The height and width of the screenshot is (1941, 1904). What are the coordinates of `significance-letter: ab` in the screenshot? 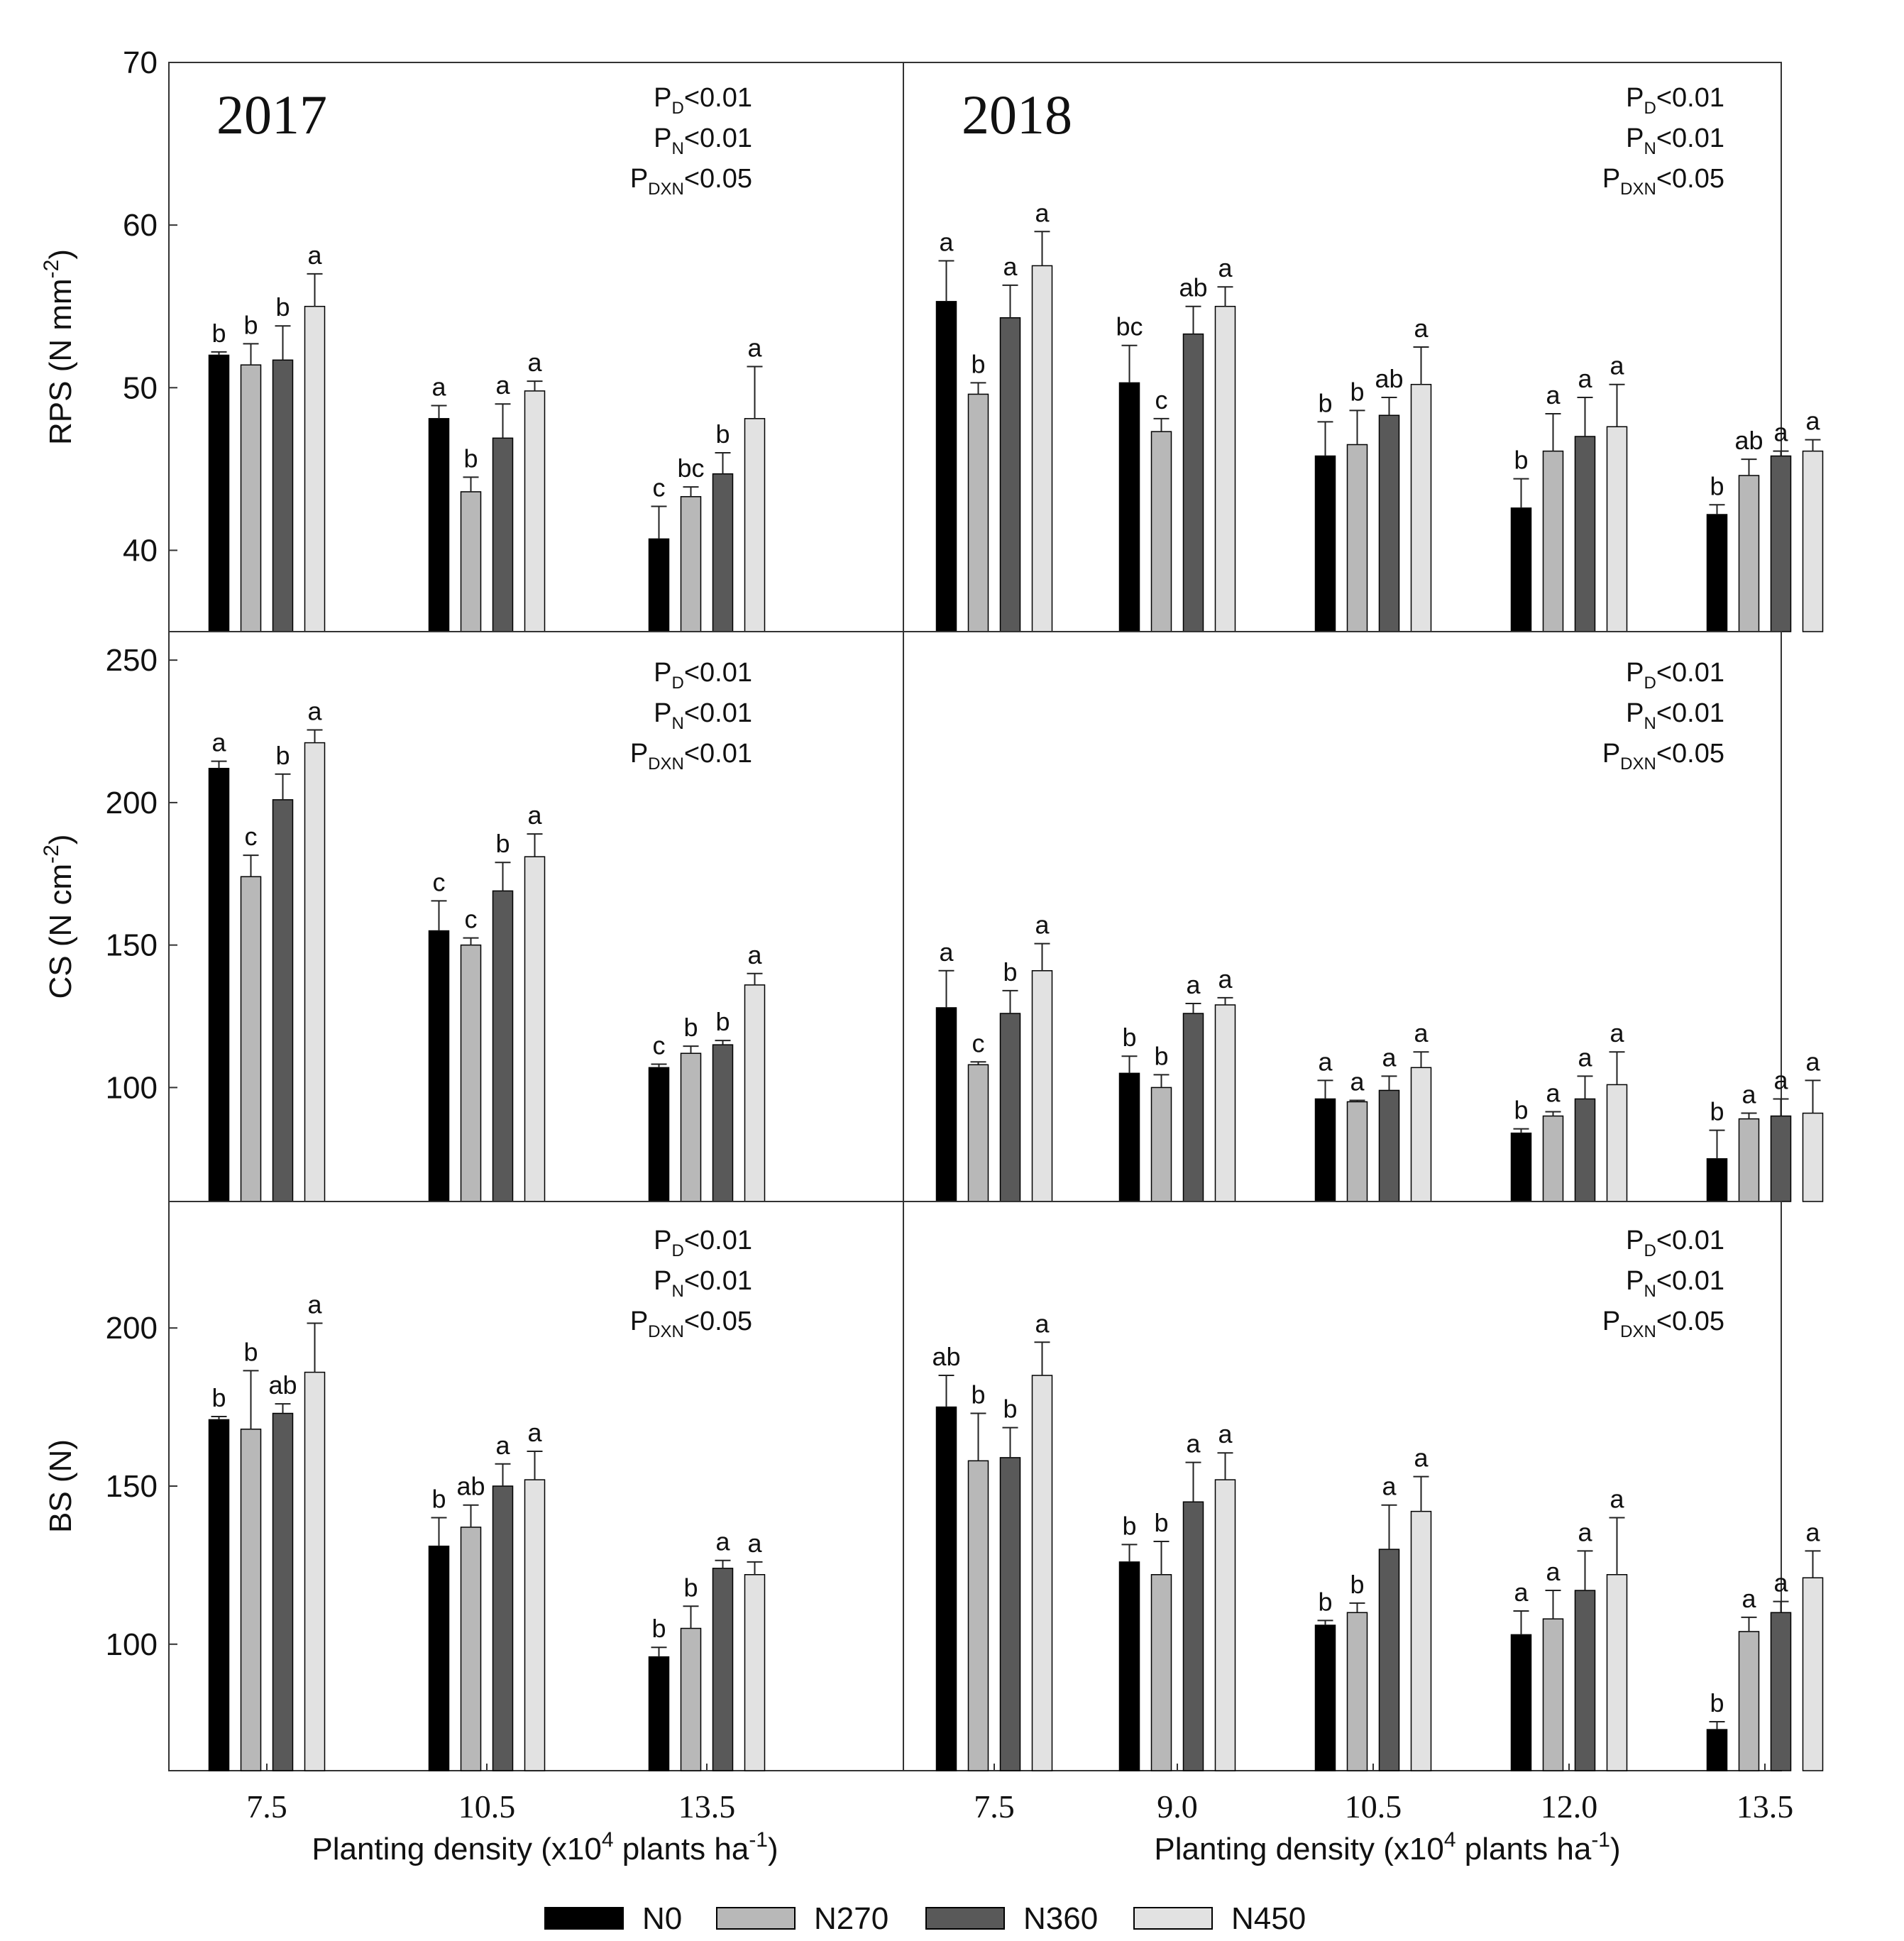 It's located at (471, 1486).